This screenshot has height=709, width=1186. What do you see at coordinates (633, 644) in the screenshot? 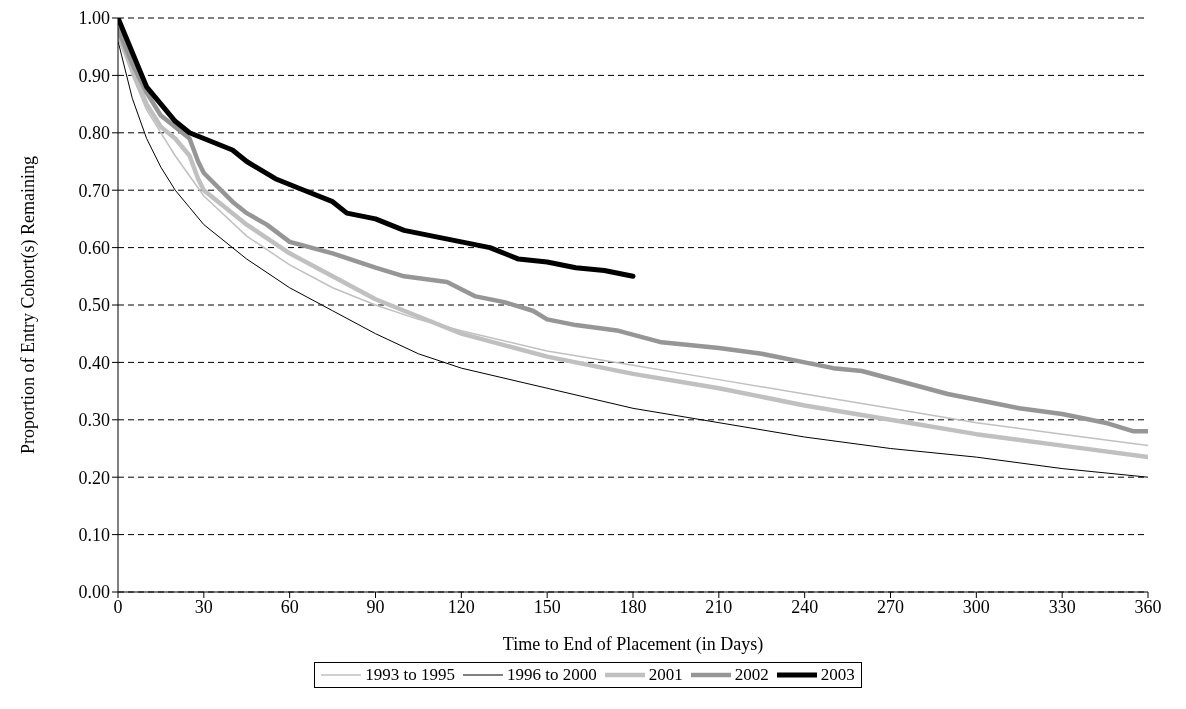
I see `x-axis-title: Time to End of Placement (in Days)` at bounding box center [633, 644].